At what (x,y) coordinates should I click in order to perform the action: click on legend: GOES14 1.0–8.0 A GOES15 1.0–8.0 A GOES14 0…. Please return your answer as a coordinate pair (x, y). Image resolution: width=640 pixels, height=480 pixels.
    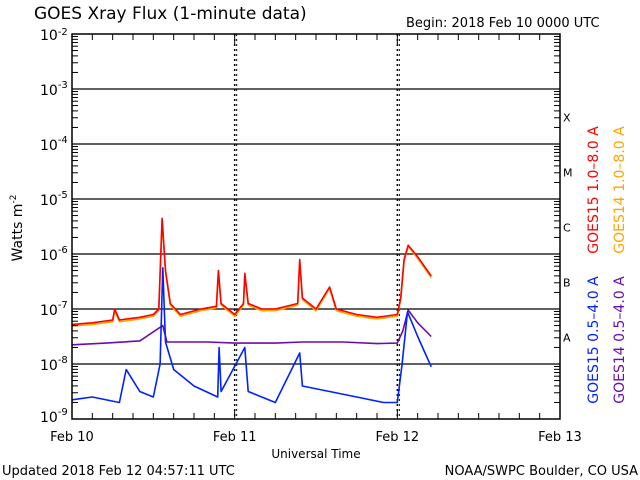
    Looking at the image, I should click on (607, 265).